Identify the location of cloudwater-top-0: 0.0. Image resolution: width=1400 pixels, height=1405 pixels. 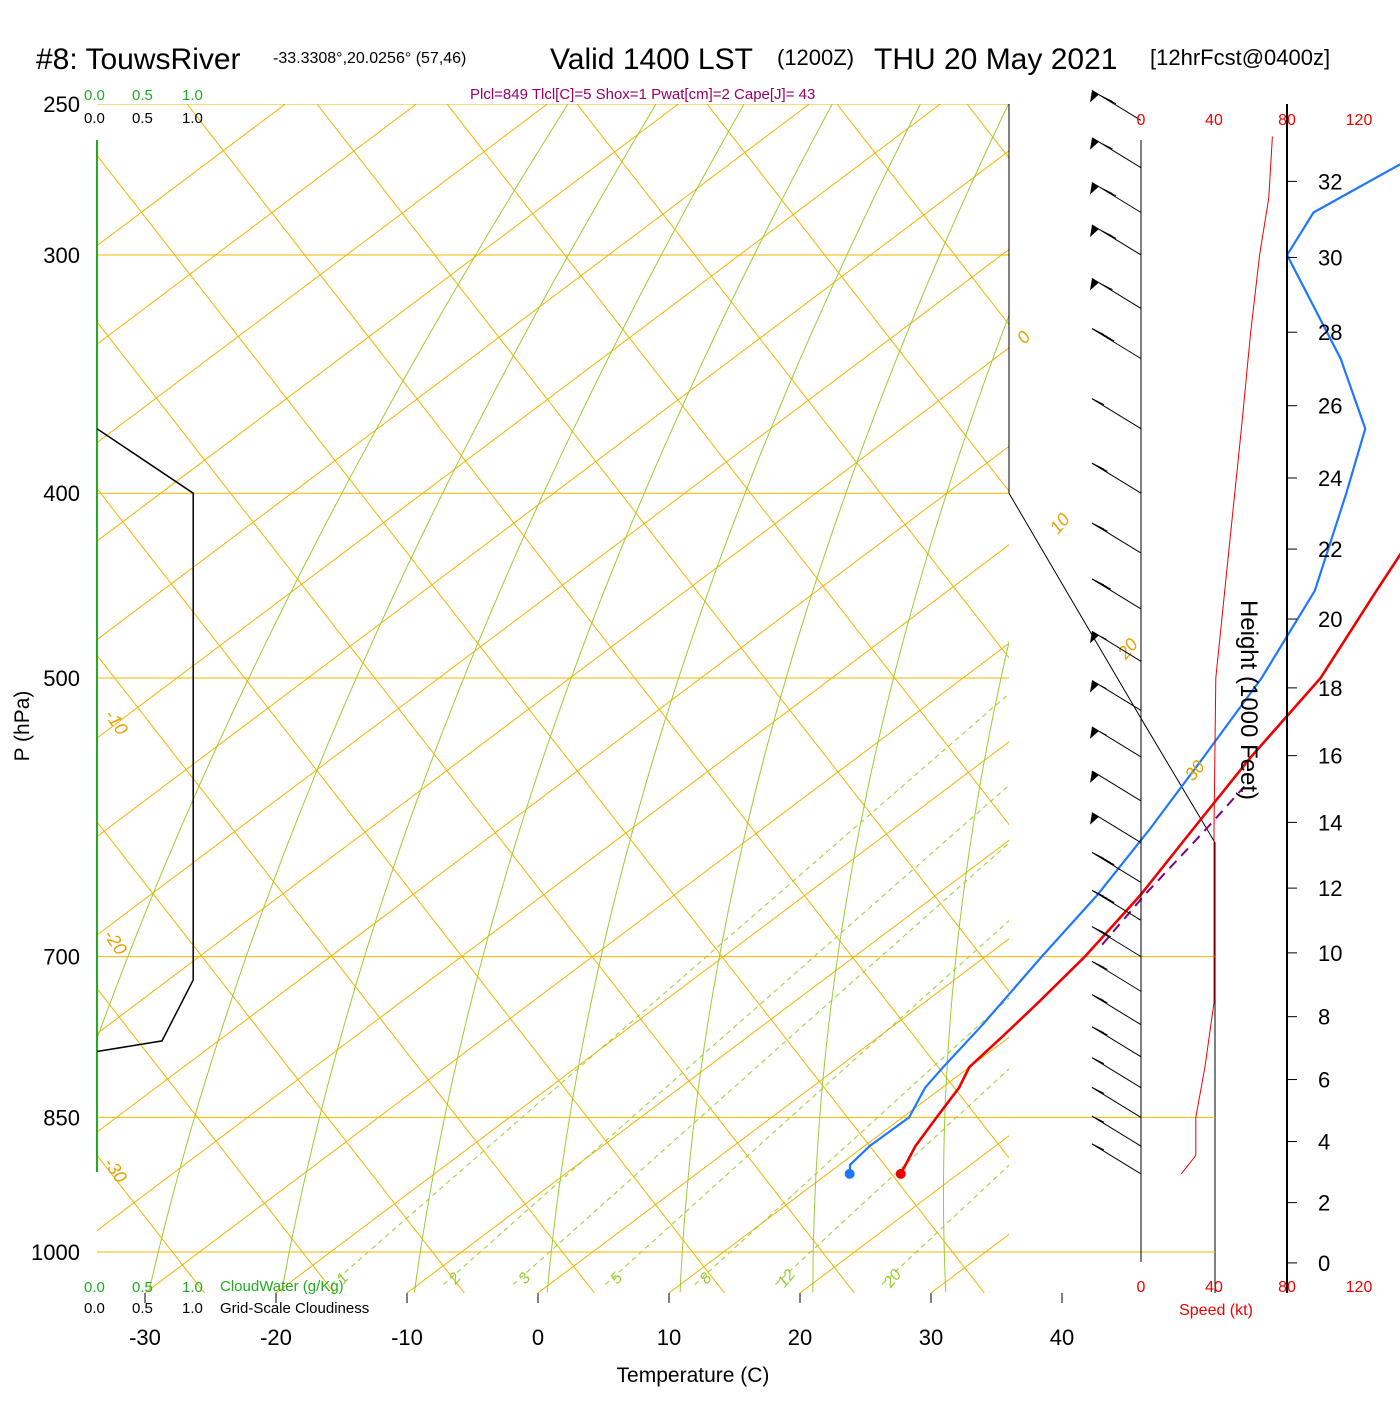
(94, 95).